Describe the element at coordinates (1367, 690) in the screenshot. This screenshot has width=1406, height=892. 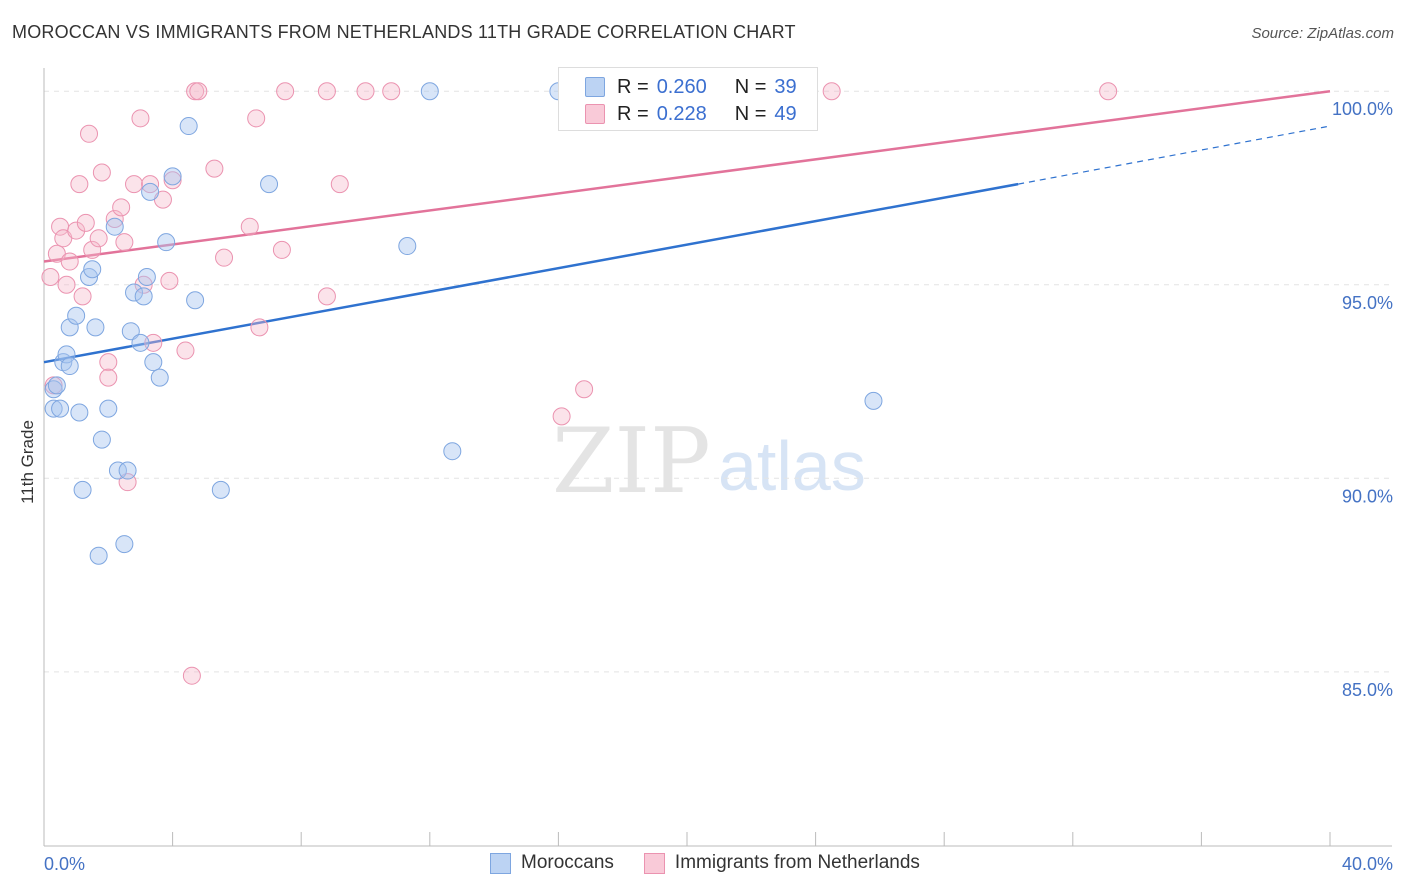
I see `y-tick-label: 85.0%` at that location.